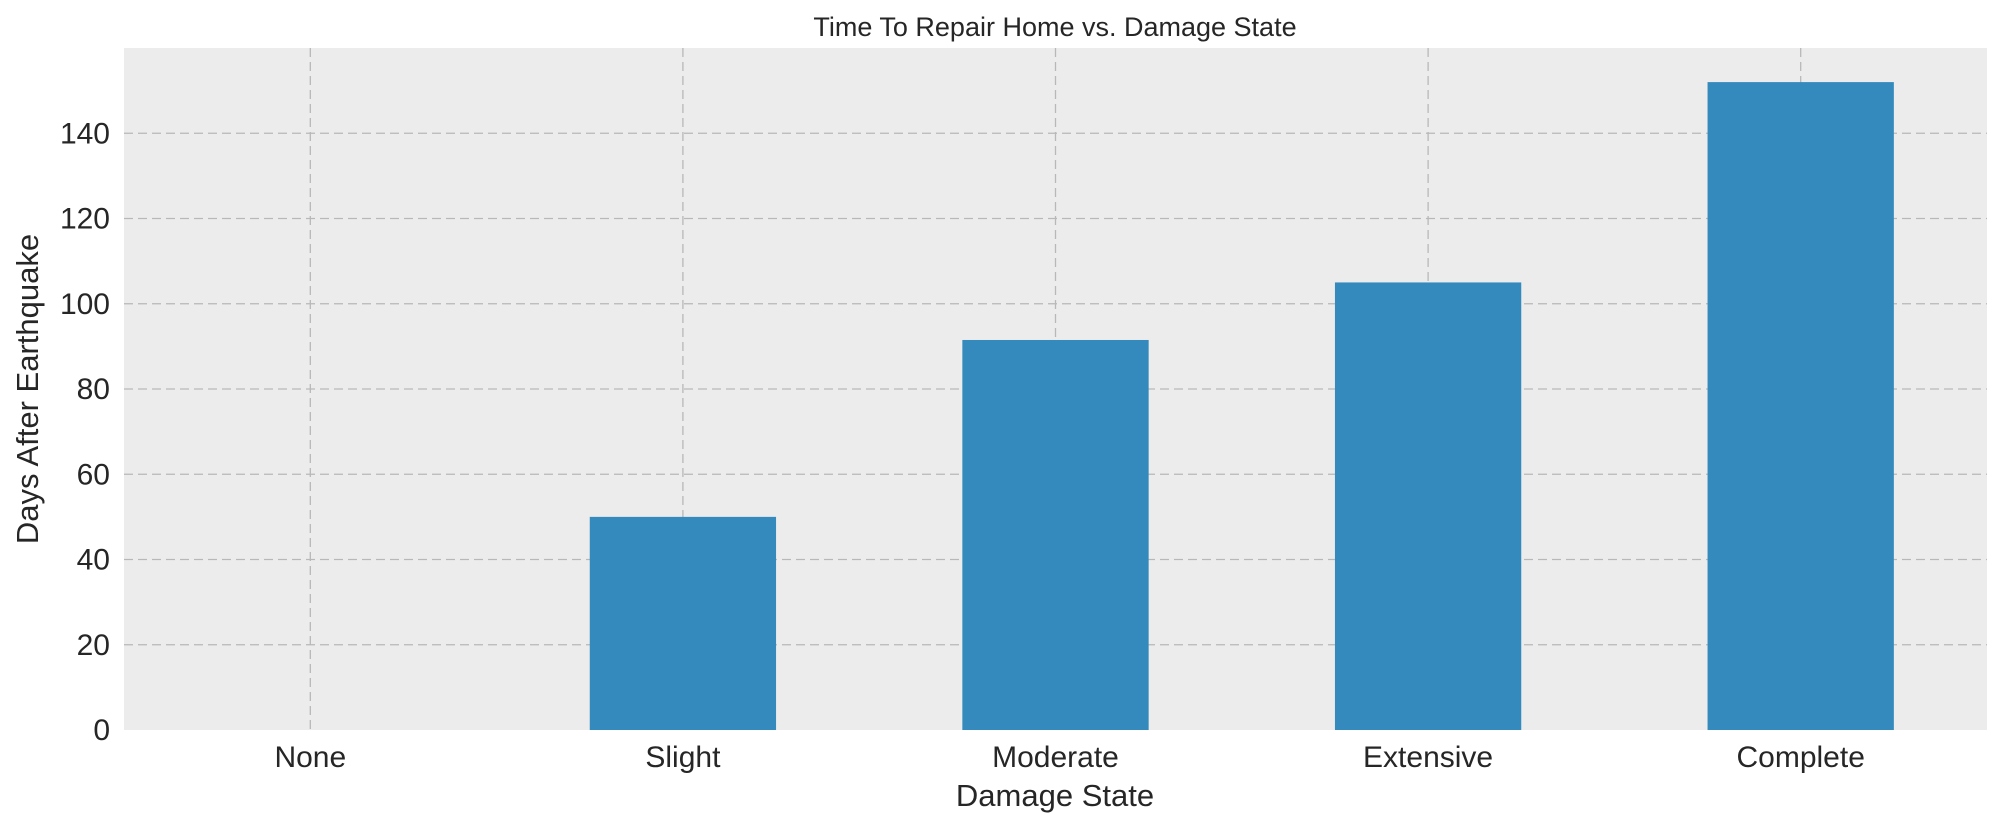 The width and height of the screenshot is (1999, 829). What do you see at coordinates (310, 757) in the screenshot?
I see `x-tick-label: None` at bounding box center [310, 757].